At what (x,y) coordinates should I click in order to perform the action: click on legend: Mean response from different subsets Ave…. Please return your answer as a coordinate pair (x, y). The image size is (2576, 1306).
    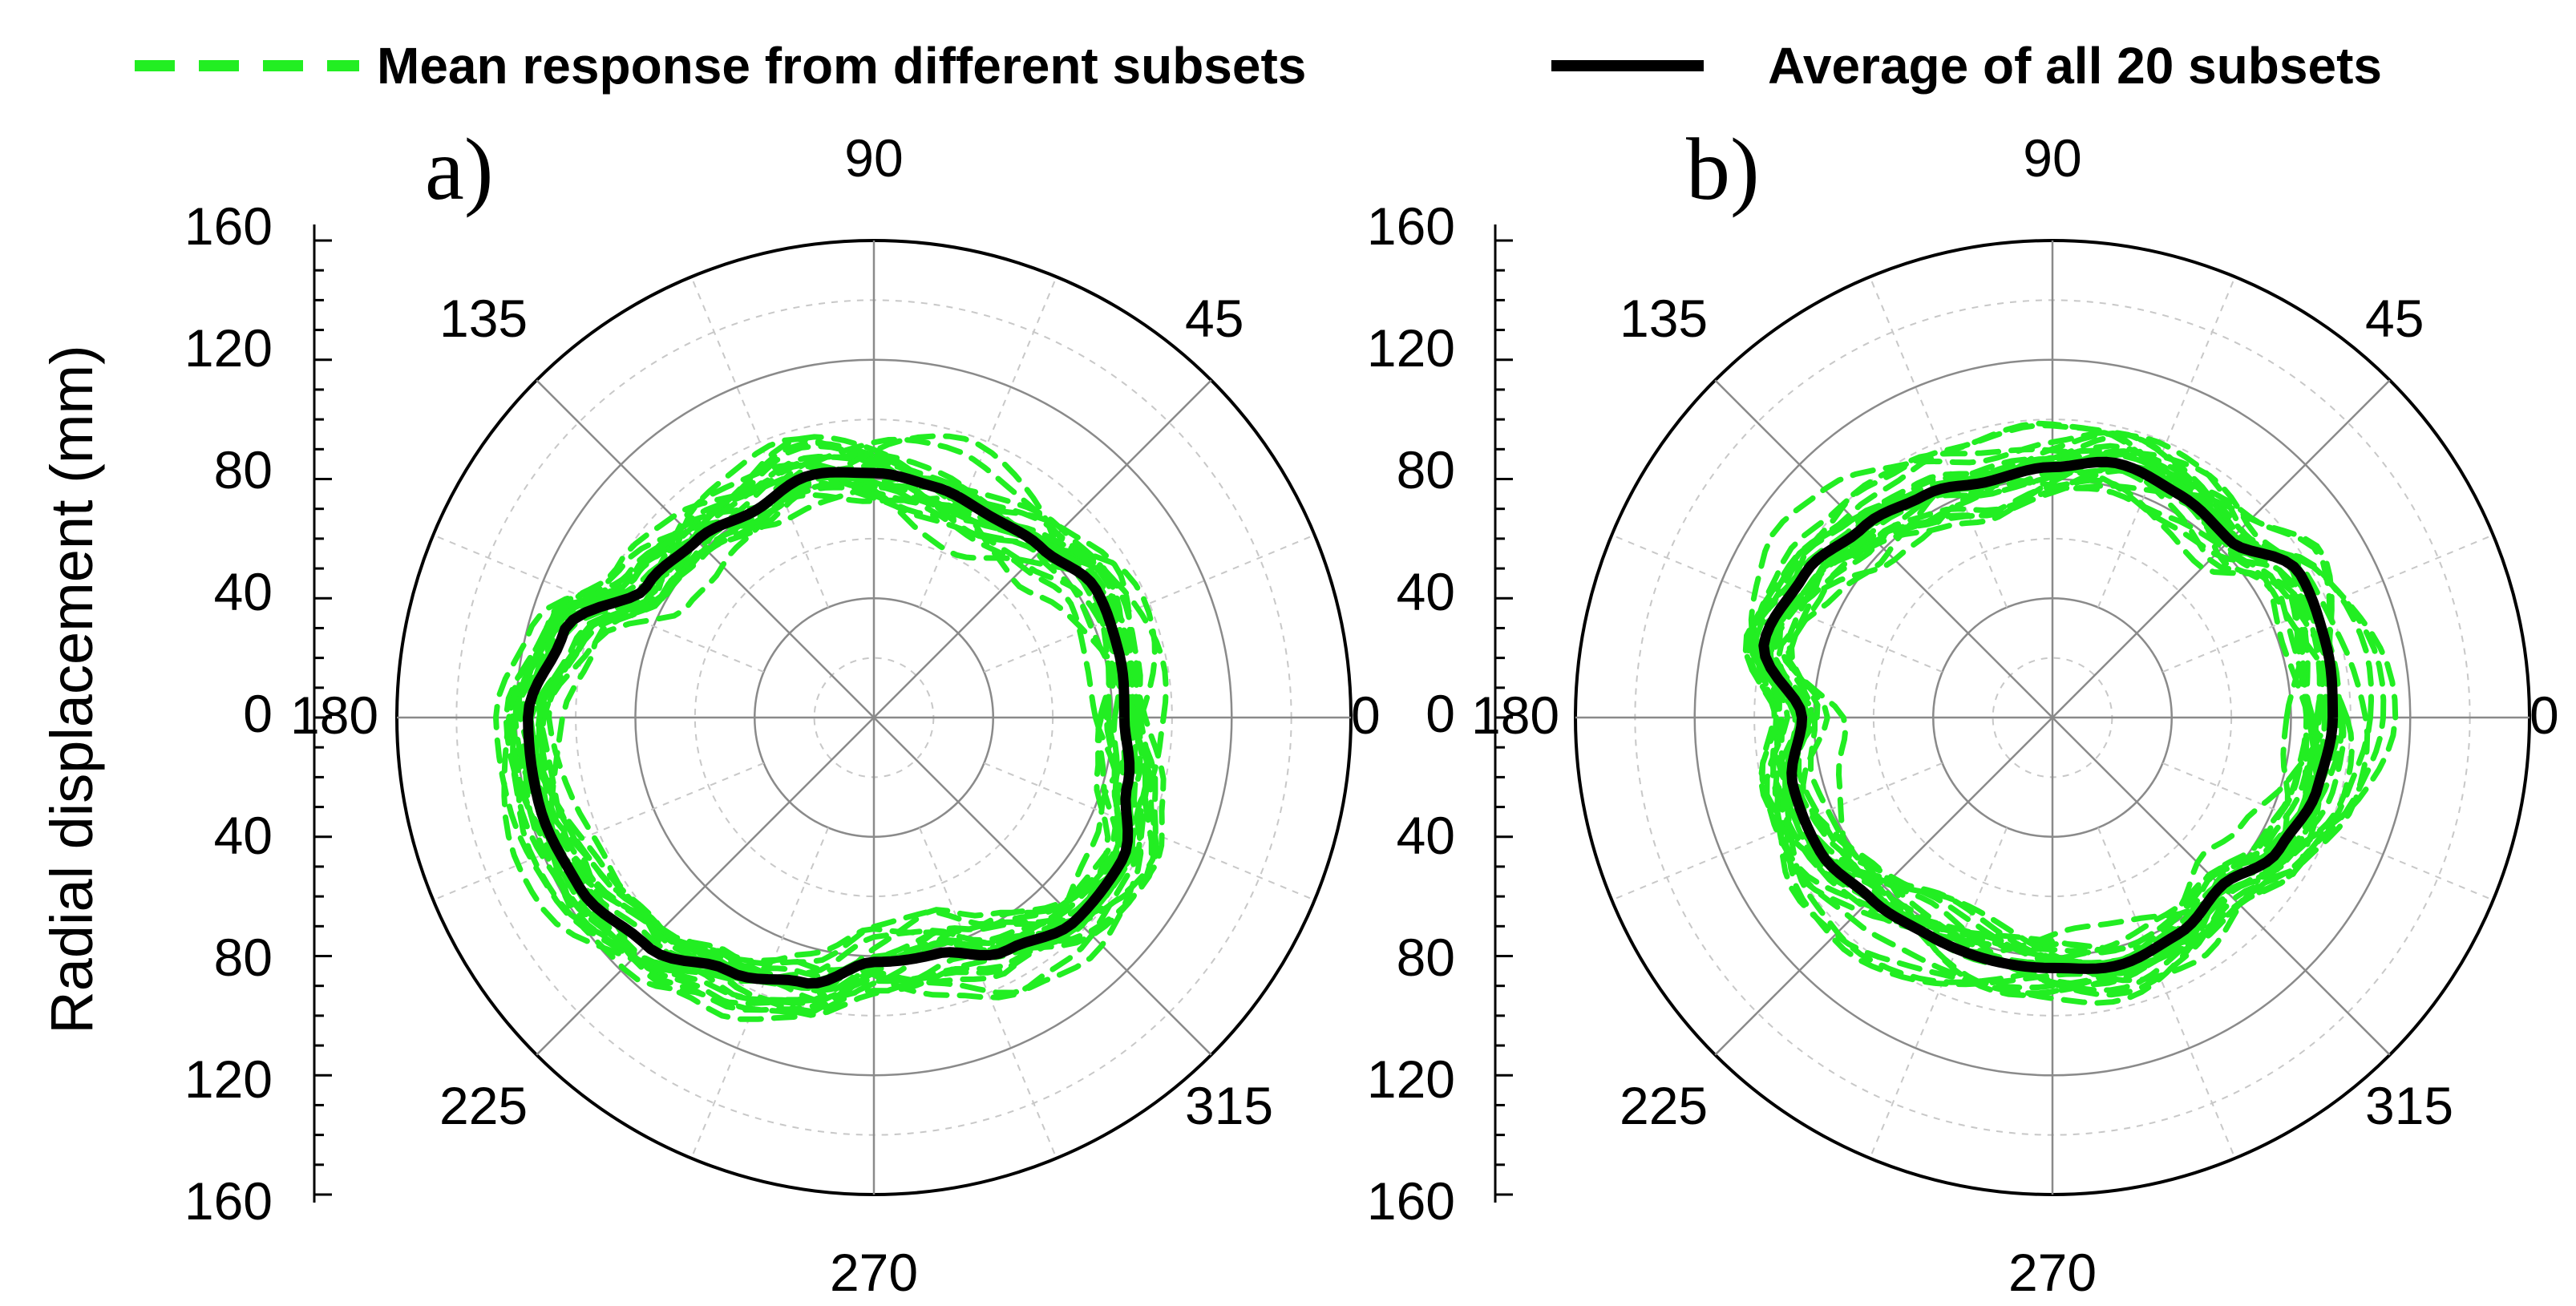
    Looking at the image, I should click on (1258, 66).